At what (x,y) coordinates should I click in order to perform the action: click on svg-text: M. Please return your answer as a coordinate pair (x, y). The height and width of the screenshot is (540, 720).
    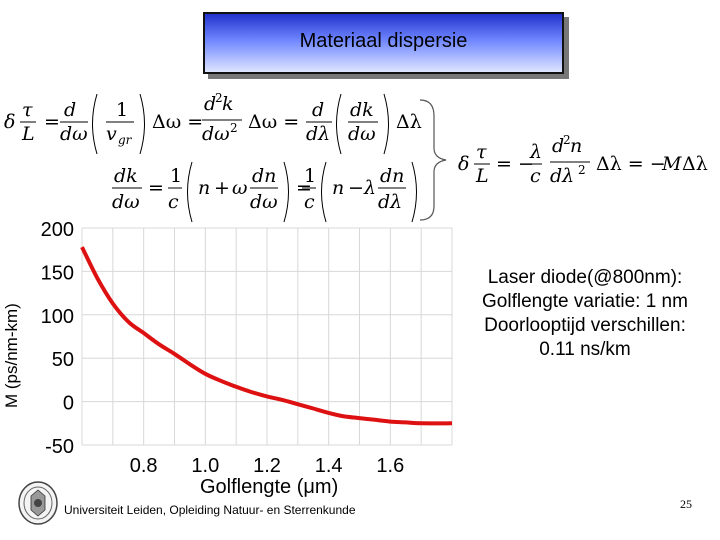
    Looking at the image, I should click on (671, 164).